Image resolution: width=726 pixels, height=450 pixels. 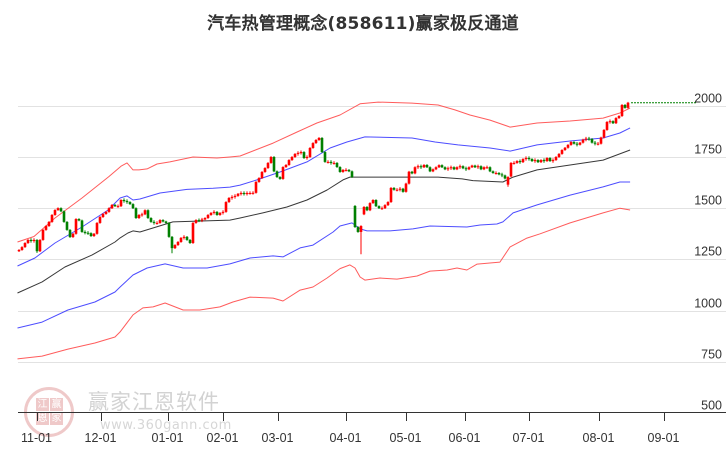 I want to click on y-tick-label: 500, so click(x=711, y=406).